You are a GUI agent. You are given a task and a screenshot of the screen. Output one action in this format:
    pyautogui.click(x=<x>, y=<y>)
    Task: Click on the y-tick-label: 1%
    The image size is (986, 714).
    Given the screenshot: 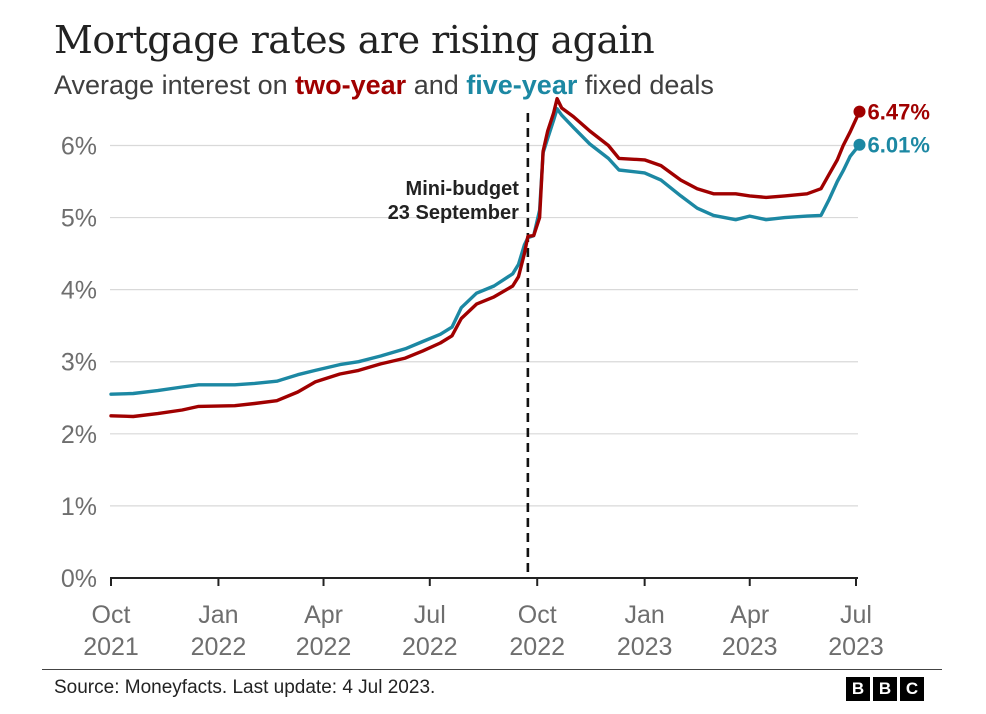 What is the action you would take?
    pyautogui.click(x=79, y=507)
    